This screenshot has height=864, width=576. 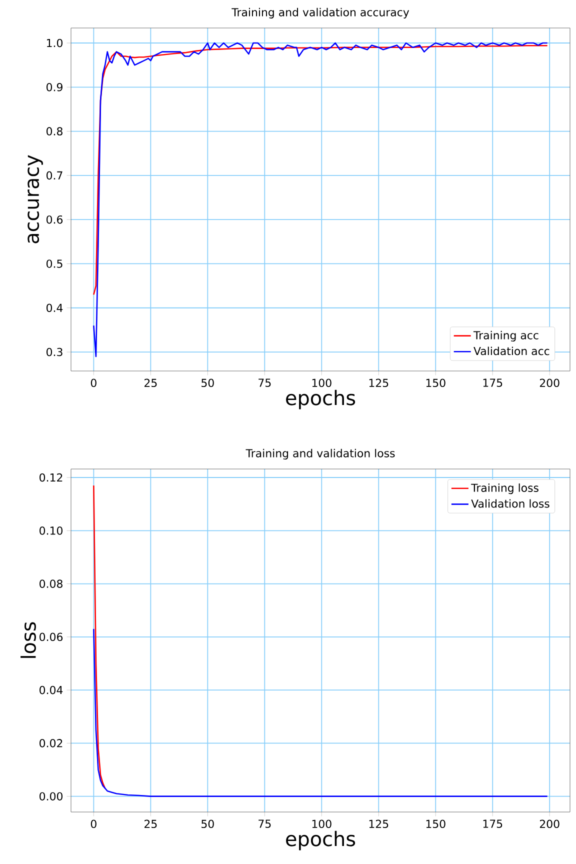 What do you see at coordinates (54, 43) in the screenshot?
I see `y-tick-label: 1.0` at bounding box center [54, 43].